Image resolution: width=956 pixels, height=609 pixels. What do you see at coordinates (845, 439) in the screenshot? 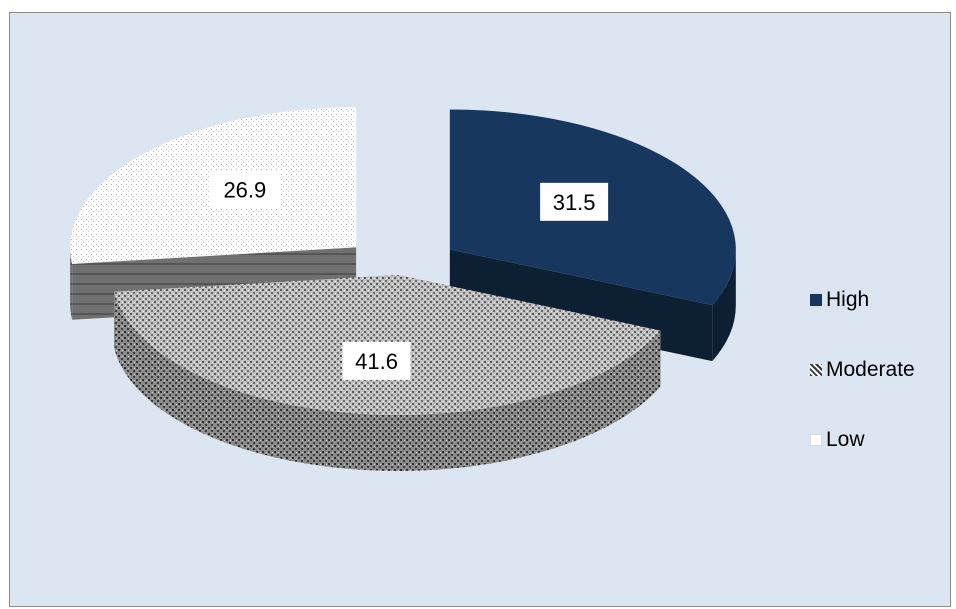
I see `legend-label-low: Low` at bounding box center [845, 439].